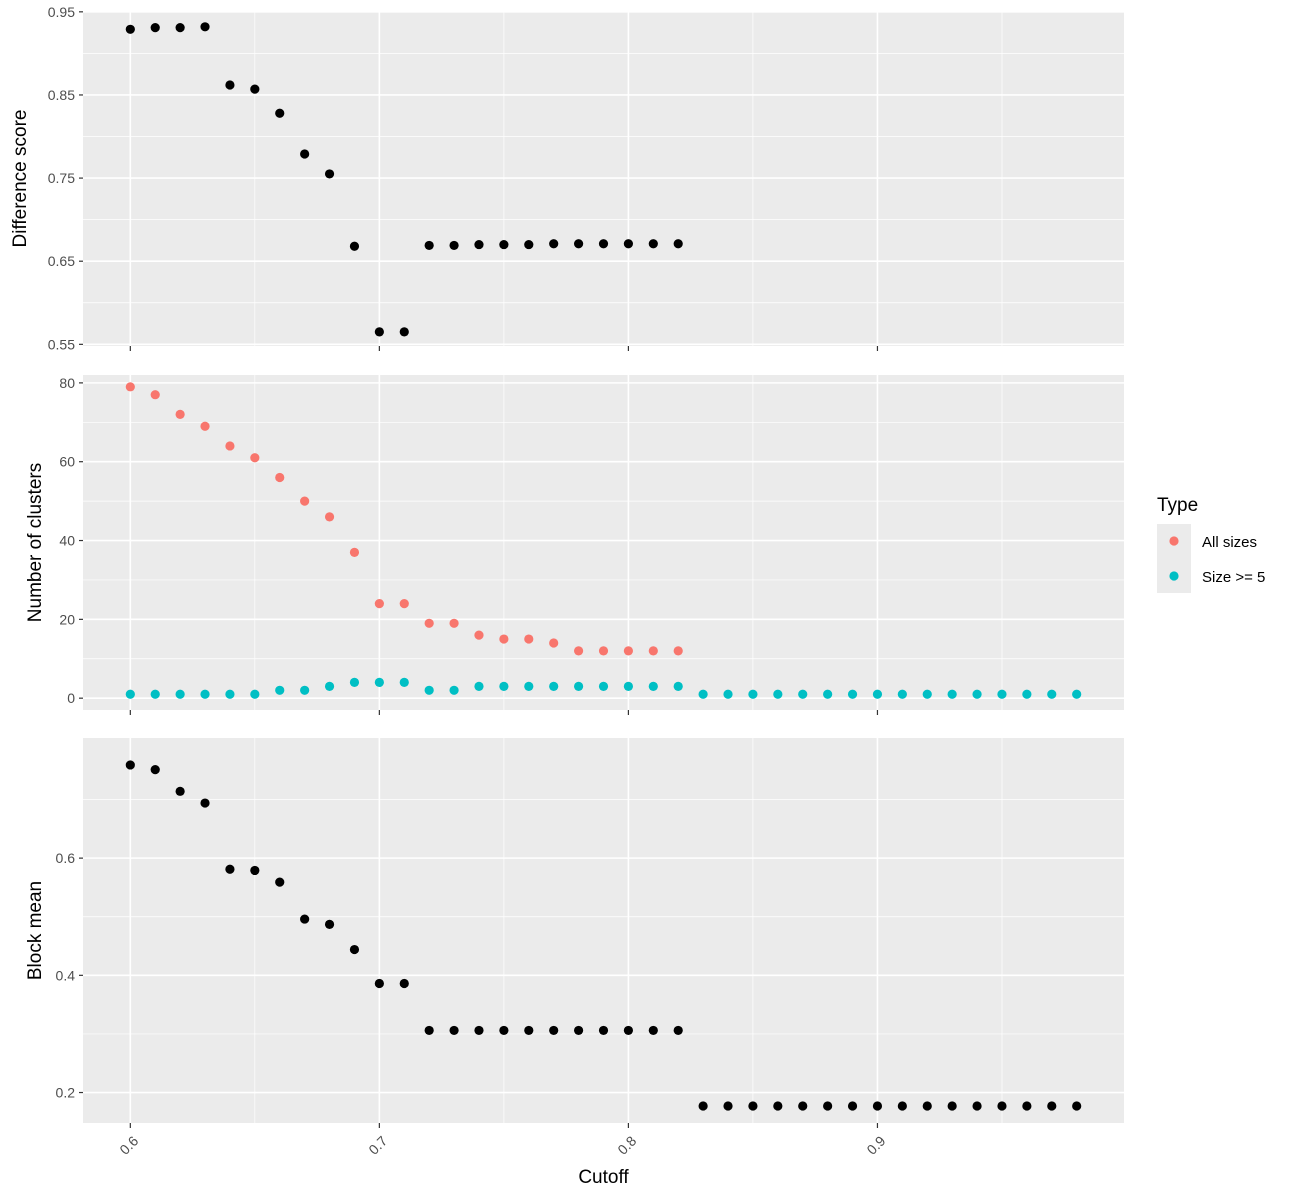 The image size is (1300, 1200). Describe the element at coordinates (1229, 542) in the screenshot. I see `legend-label: All sizes` at that location.